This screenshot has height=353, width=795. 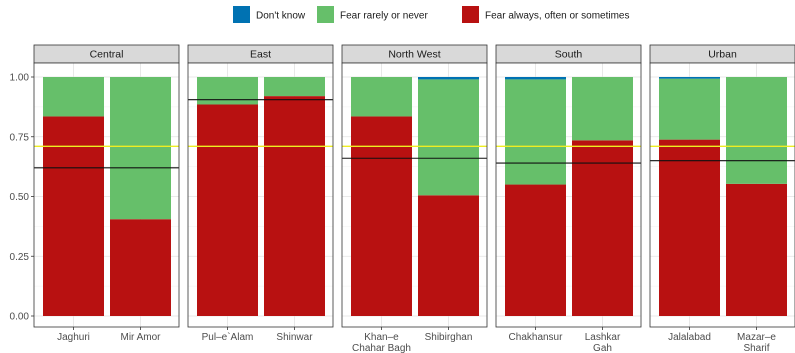 I want to click on x-tick-label: Shibirghan, so click(x=449, y=337).